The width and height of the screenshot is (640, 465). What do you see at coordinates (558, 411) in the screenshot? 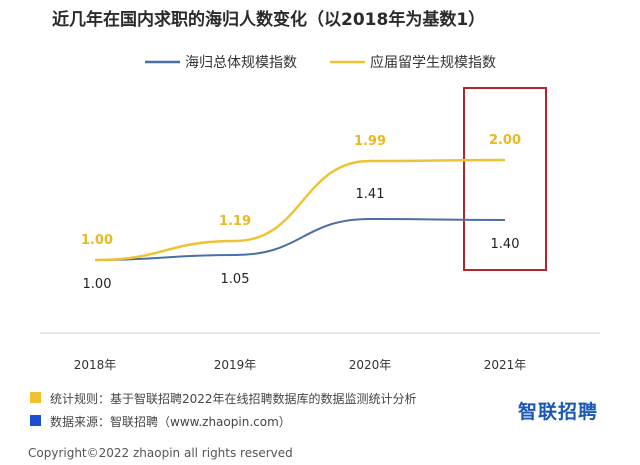
I see `brand-logo: 智联招聘` at bounding box center [558, 411].